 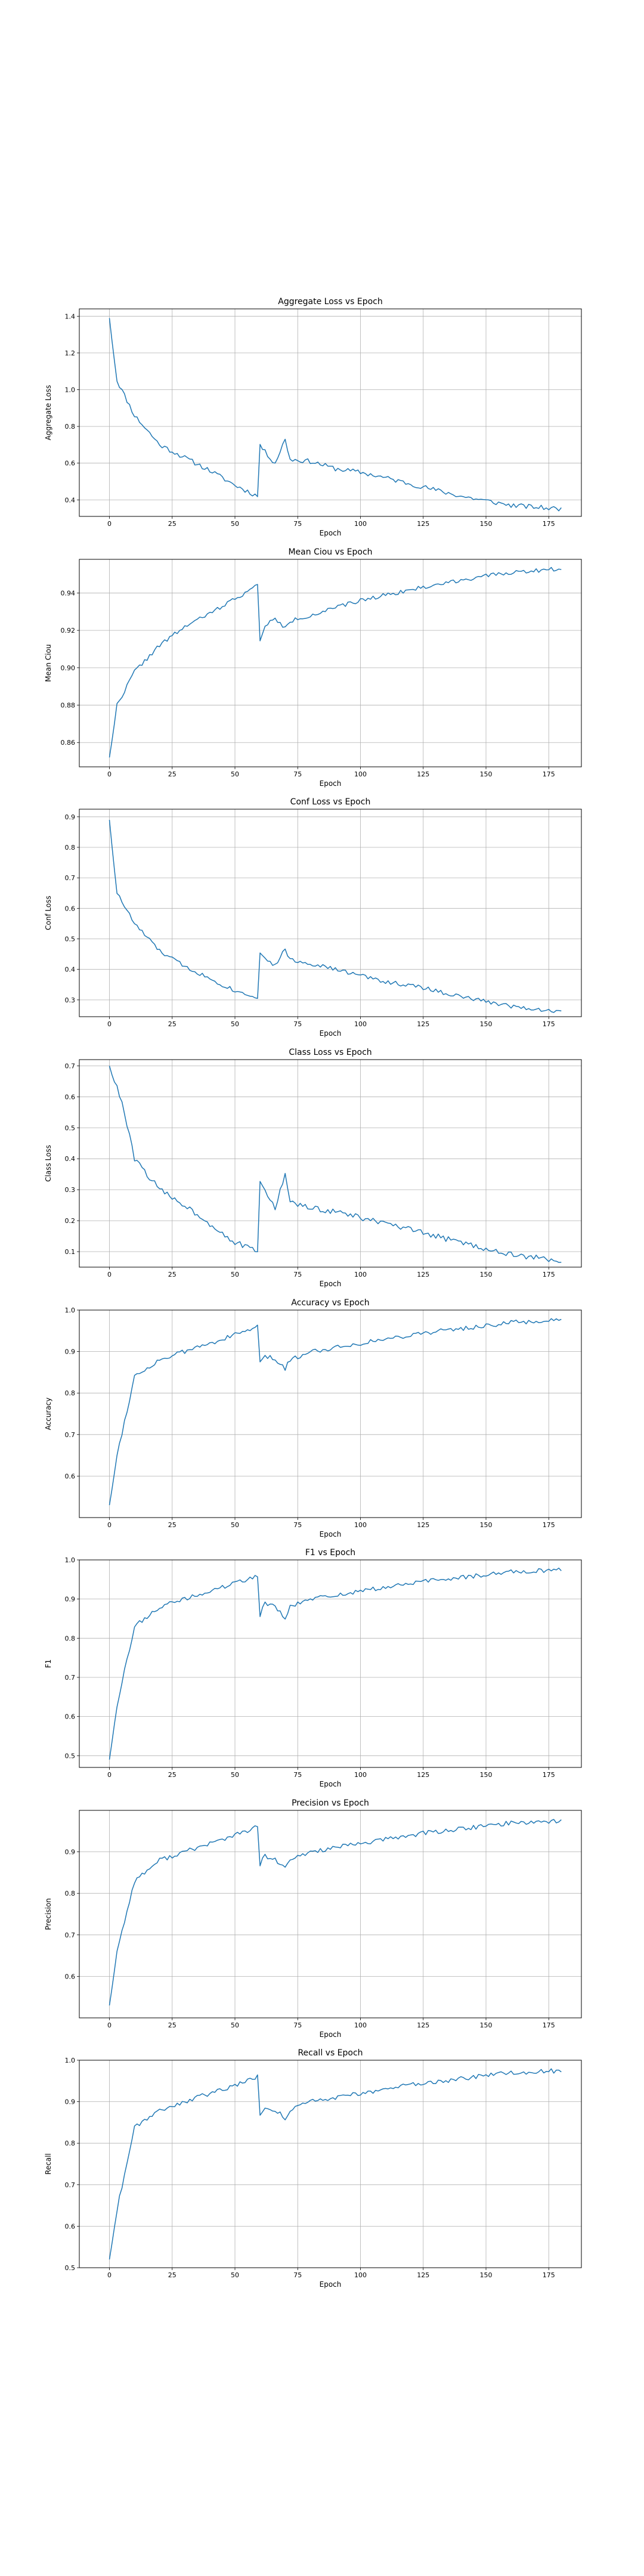 What do you see at coordinates (69, 706) in the screenshot?
I see `y-tick-label: 0.88` at bounding box center [69, 706].